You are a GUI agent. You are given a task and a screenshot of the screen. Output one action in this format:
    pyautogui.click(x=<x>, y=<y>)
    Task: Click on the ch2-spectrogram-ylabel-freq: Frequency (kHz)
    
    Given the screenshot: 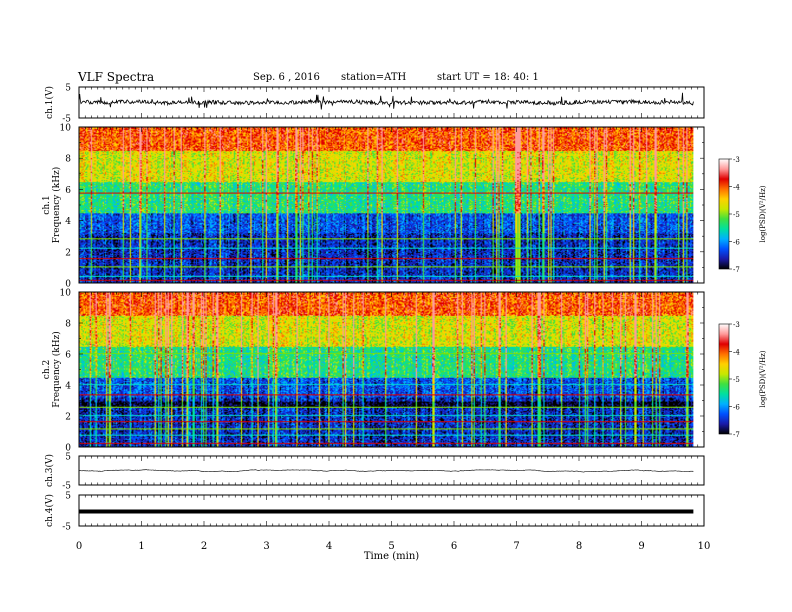 What is the action you would take?
    pyautogui.click(x=56, y=369)
    